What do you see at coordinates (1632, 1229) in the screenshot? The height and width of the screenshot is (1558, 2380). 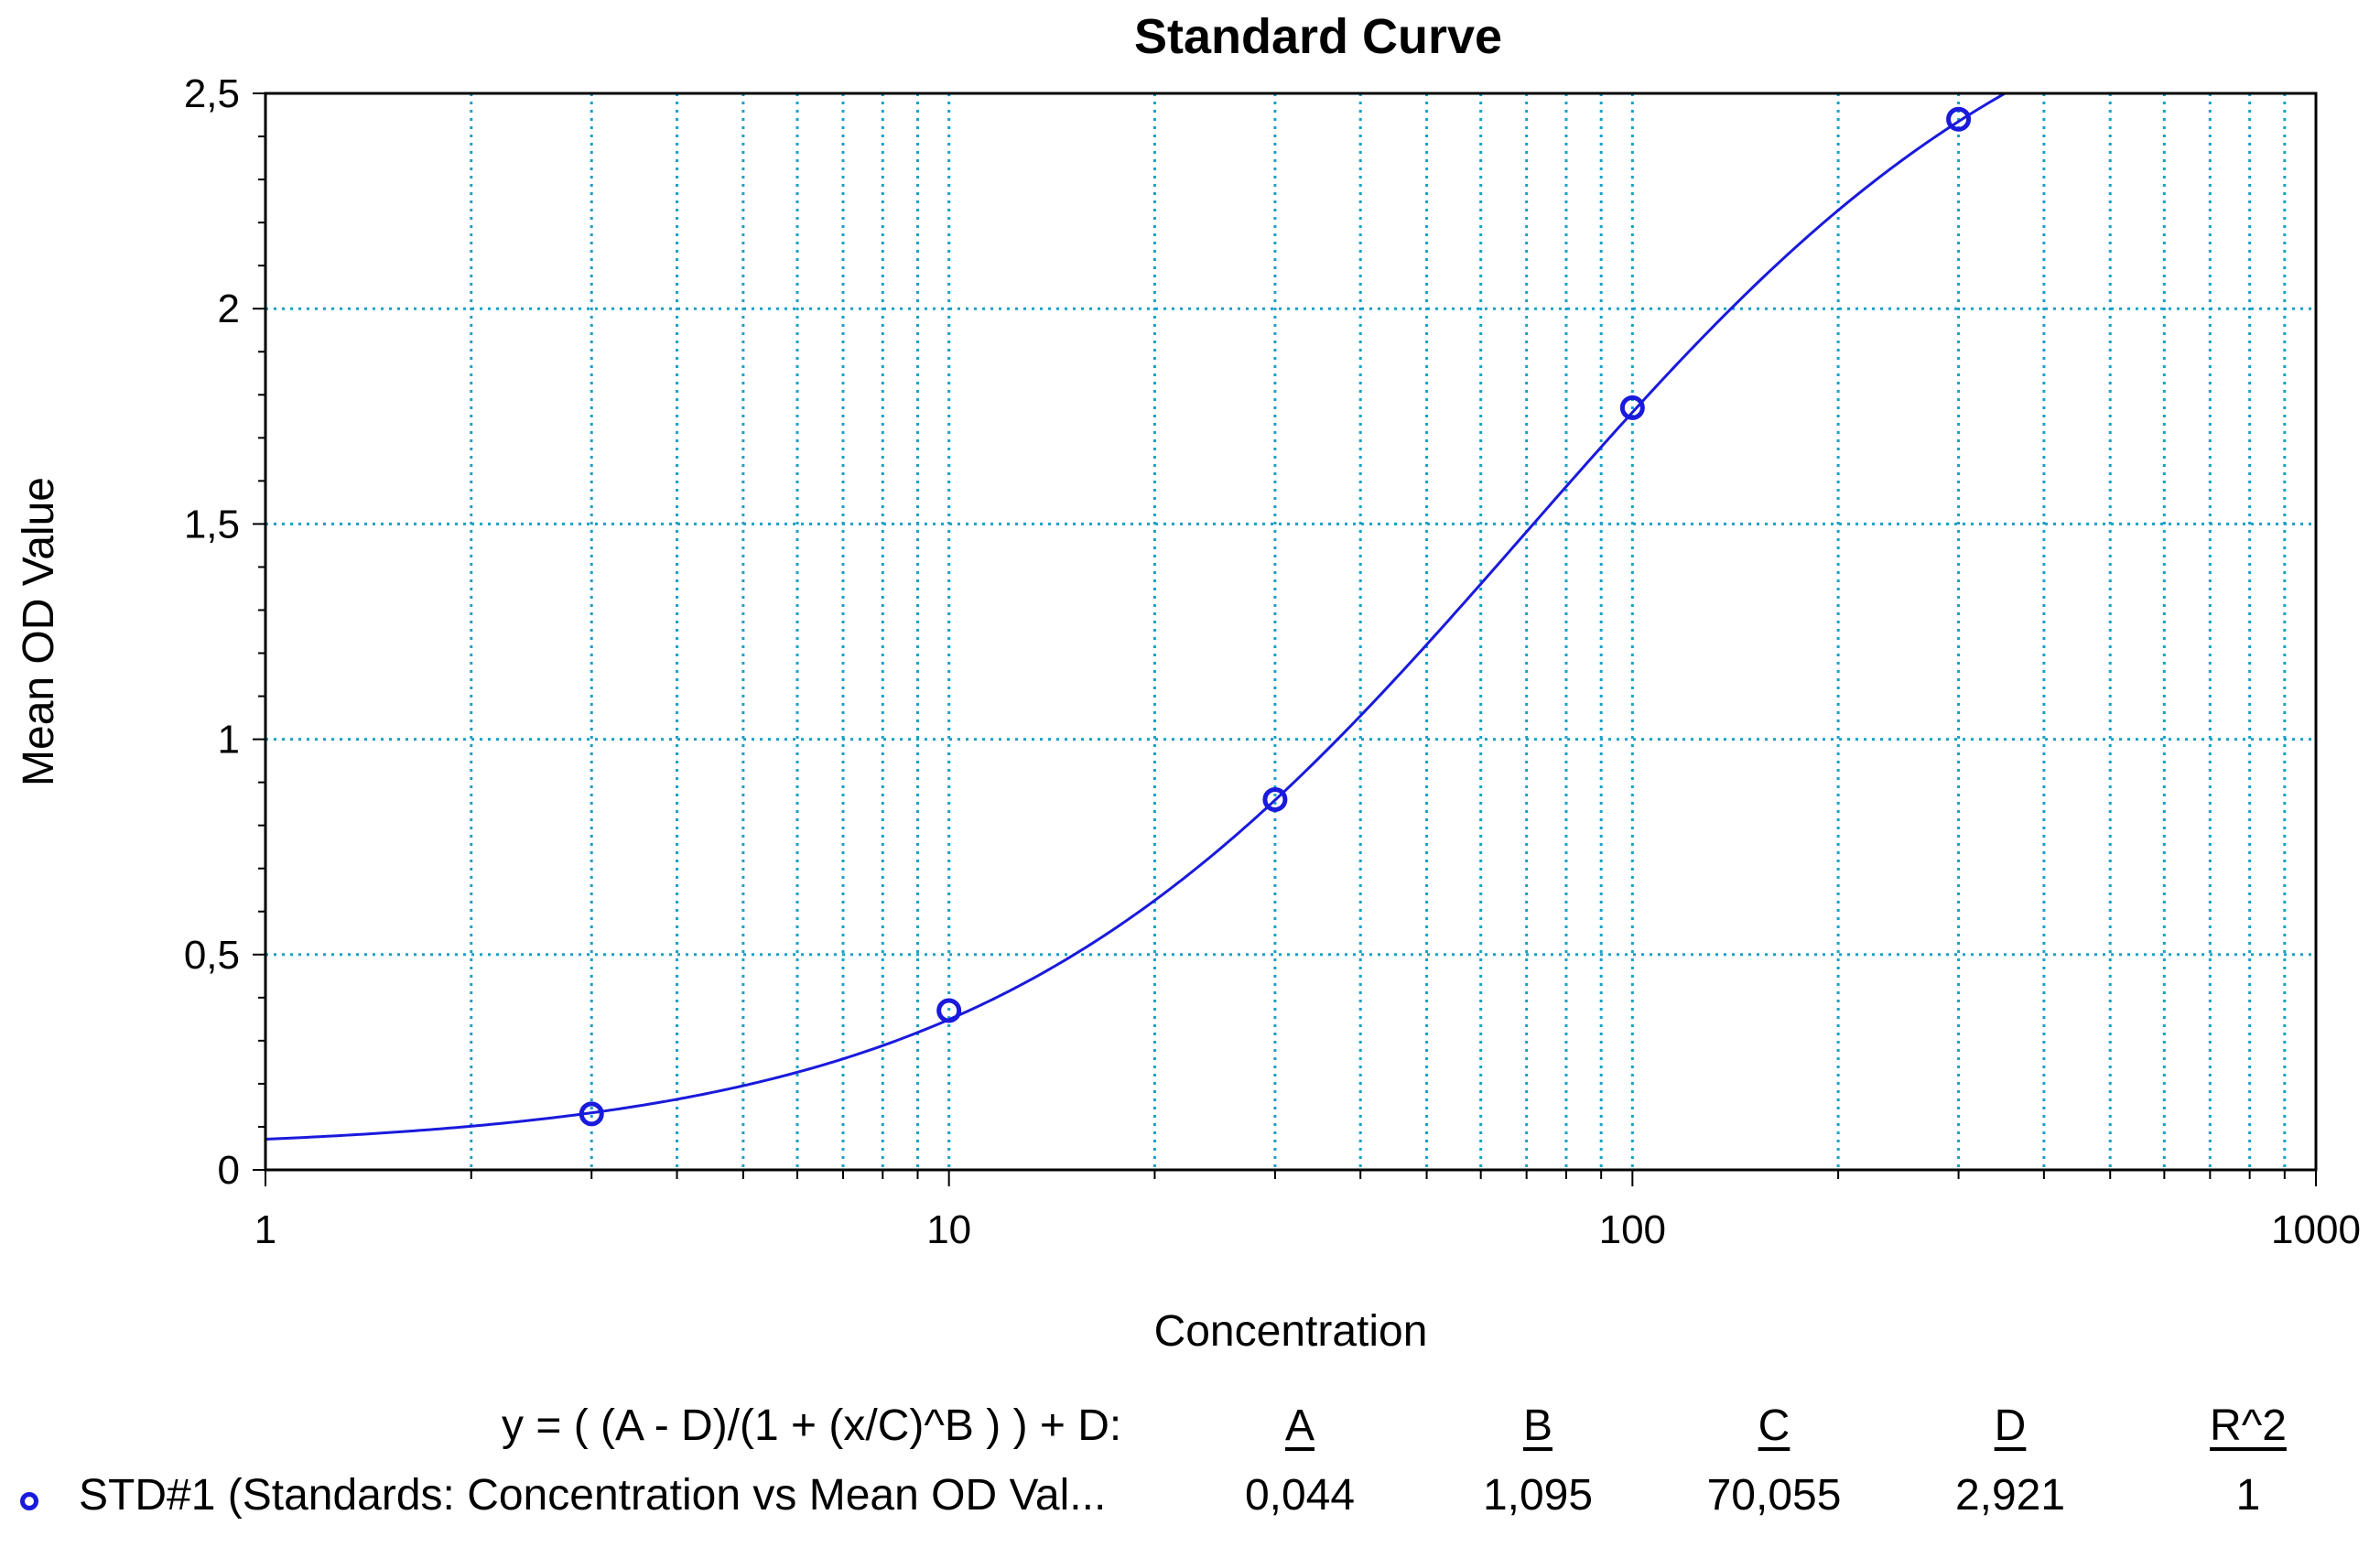 I see `x-tick-label: 100` at bounding box center [1632, 1229].